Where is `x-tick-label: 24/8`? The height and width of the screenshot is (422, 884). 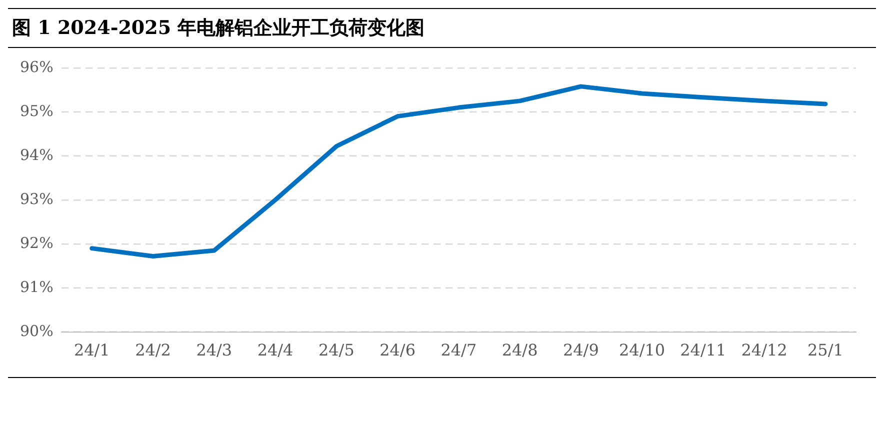
x-tick-label: 24/8 is located at coordinates (520, 350).